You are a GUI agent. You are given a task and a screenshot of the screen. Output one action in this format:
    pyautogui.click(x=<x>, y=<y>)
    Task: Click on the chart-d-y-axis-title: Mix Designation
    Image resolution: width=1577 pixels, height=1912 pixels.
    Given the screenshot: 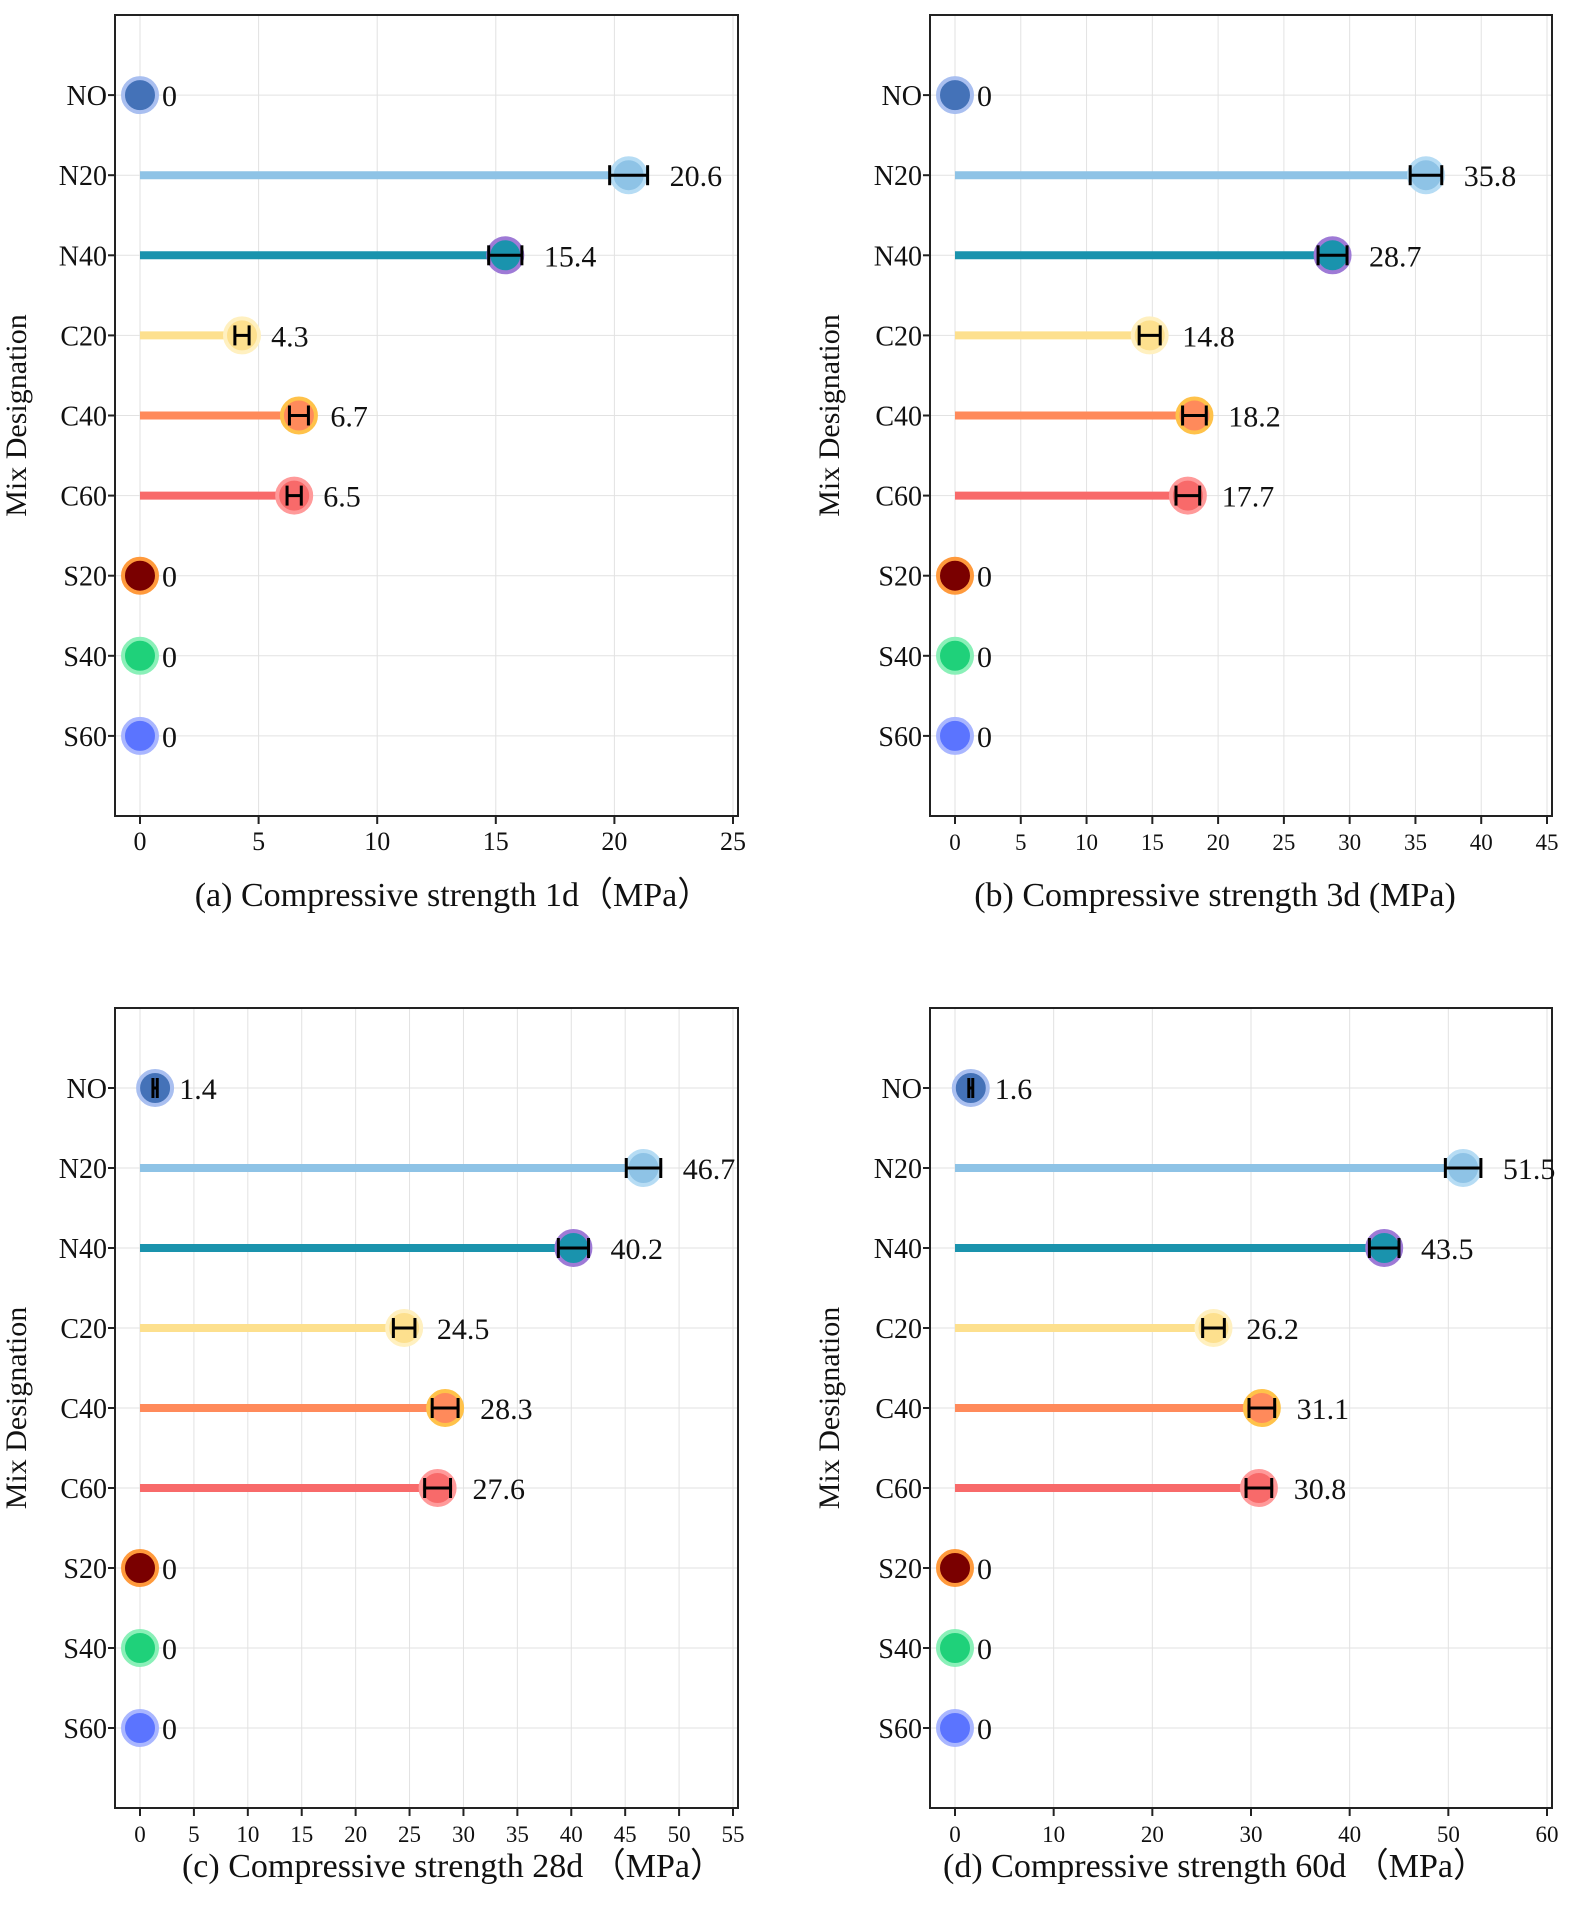 What is the action you would take?
    pyautogui.click(x=829, y=1408)
    